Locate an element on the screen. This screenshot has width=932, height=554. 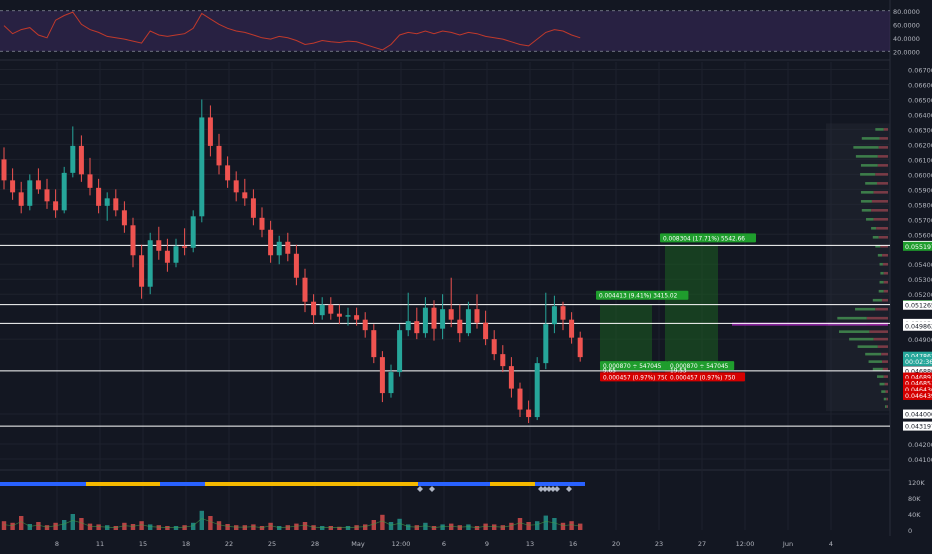
time-tick-label: 20 is located at coordinates (616, 544).